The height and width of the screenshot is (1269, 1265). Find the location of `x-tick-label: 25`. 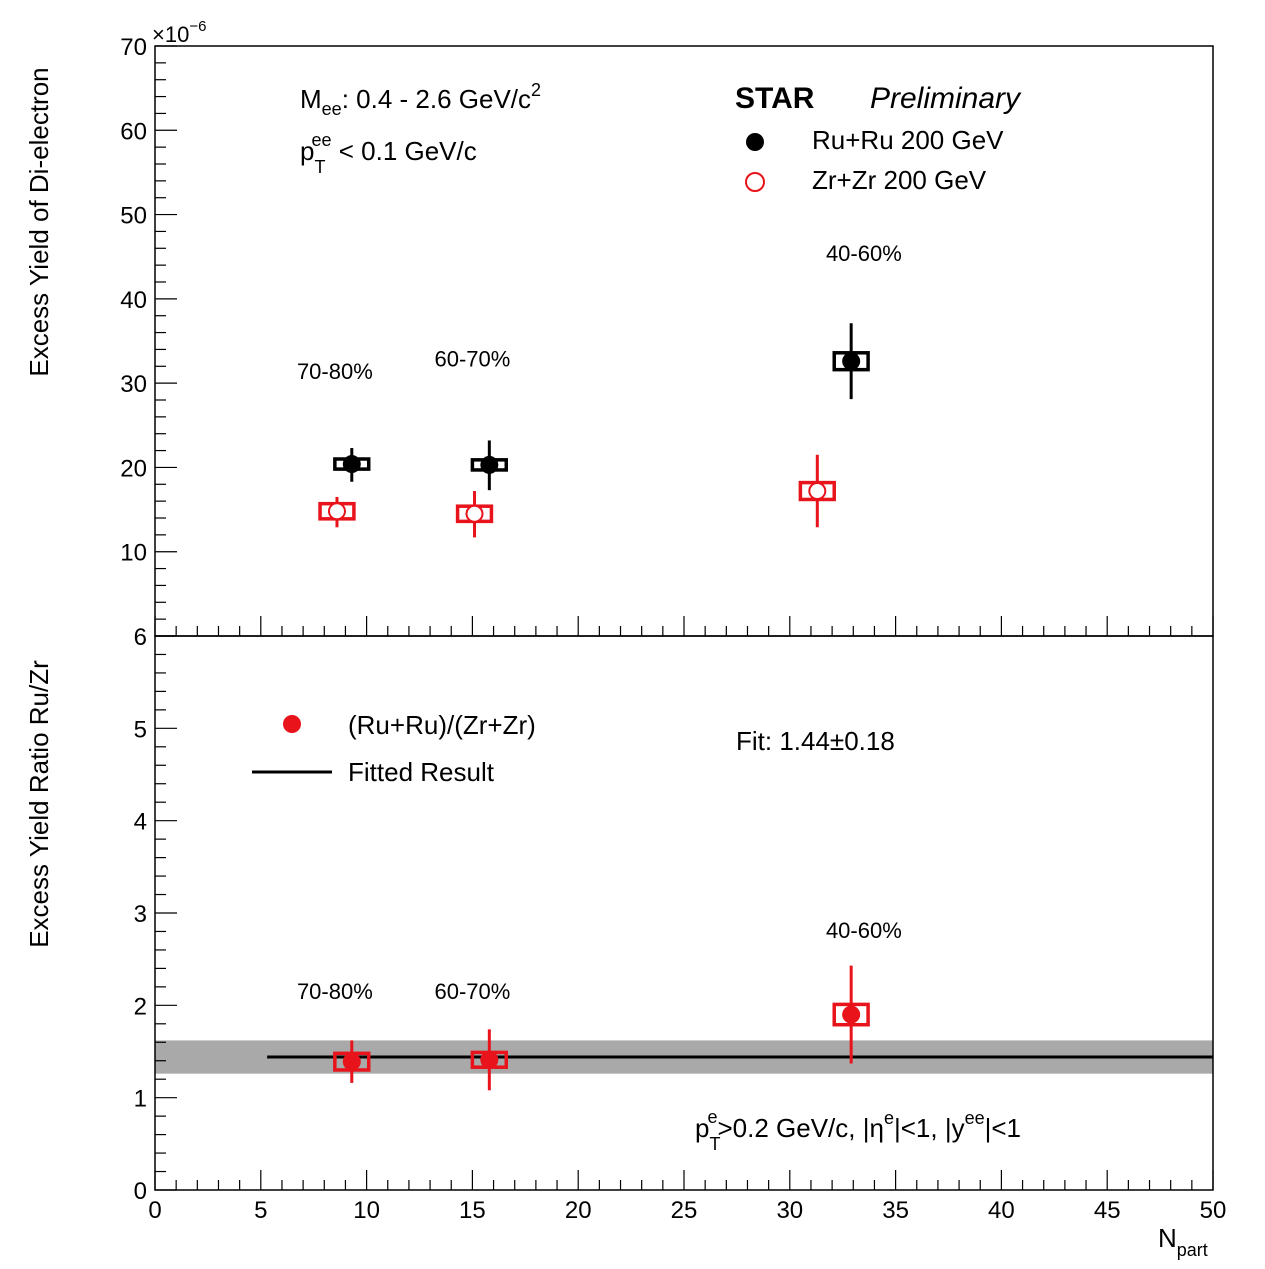

x-tick-label: 25 is located at coordinates (684, 1210).